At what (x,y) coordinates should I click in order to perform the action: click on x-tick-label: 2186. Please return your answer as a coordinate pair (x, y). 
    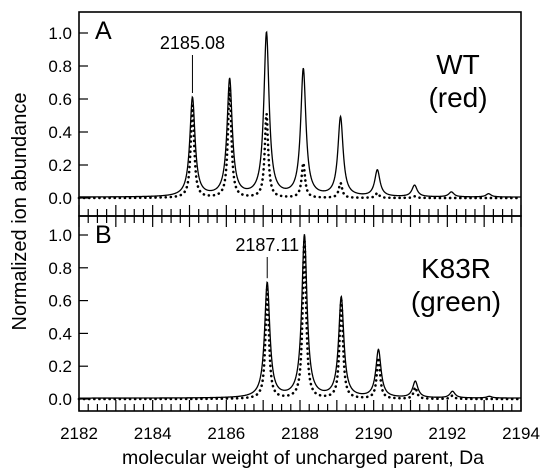
    Looking at the image, I should click on (226, 433).